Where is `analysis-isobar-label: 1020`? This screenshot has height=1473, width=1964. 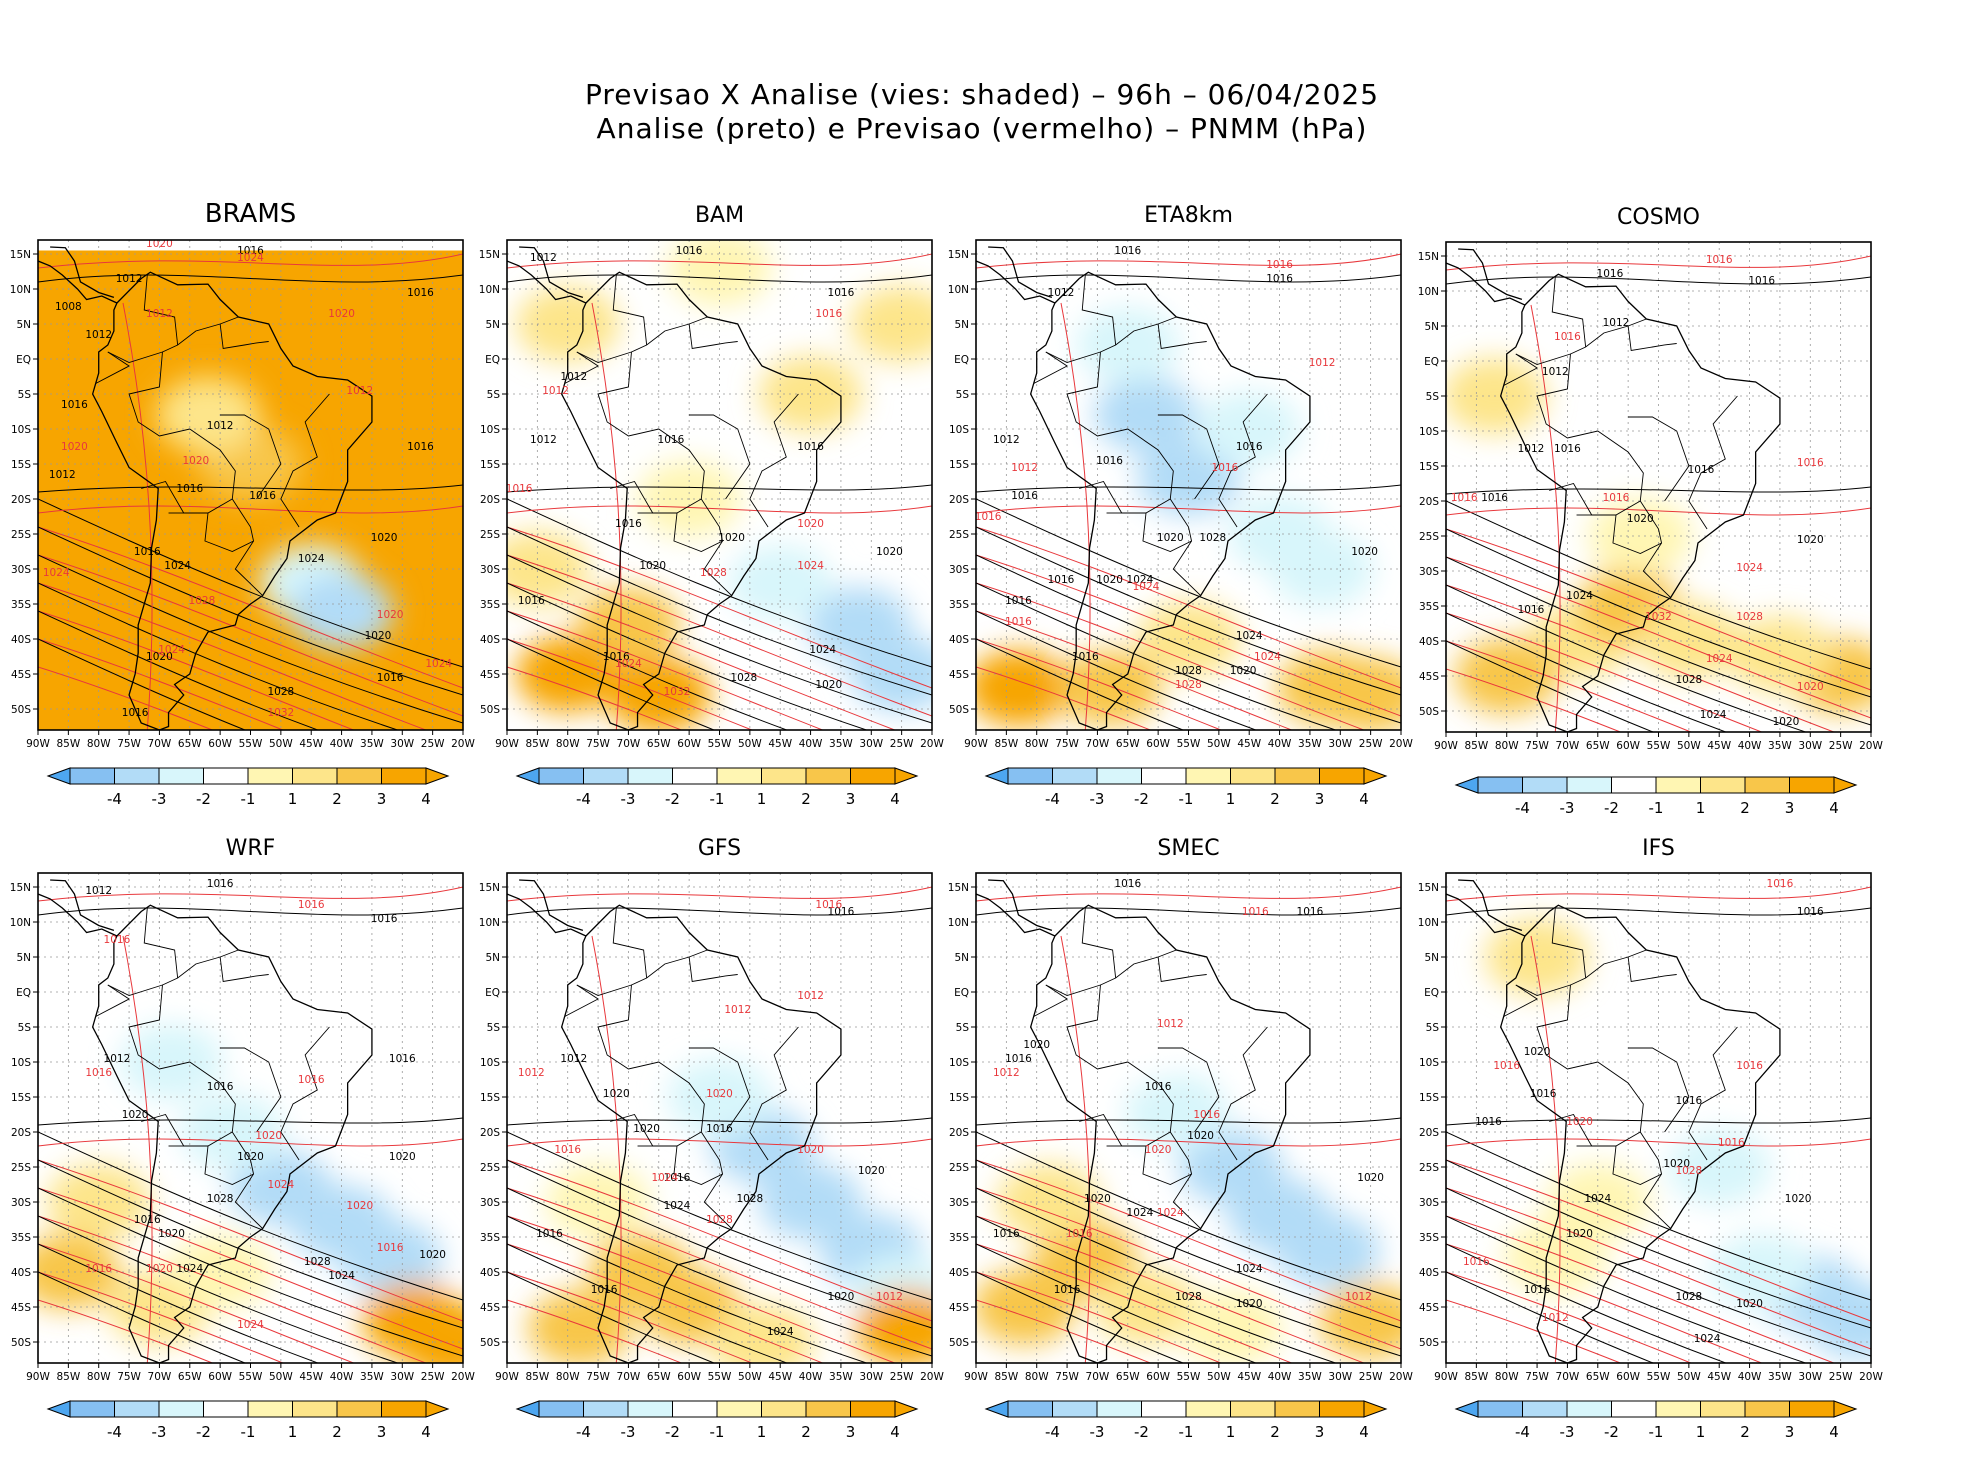
analysis-isobar-label: 1020 is located at coordinates (841, 1297).